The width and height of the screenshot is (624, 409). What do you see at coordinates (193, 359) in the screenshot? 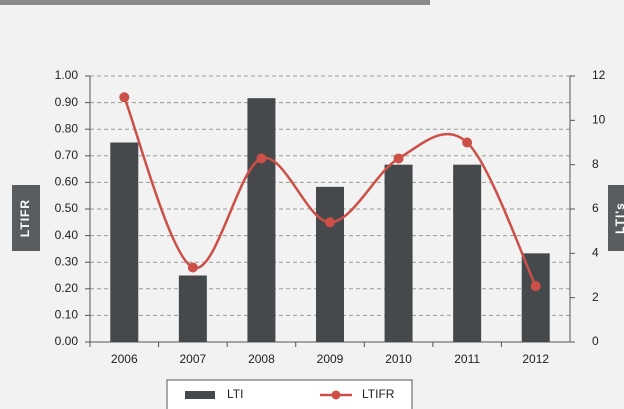
I see `x-tick-label: 2007` at bounding box center [193, 359].